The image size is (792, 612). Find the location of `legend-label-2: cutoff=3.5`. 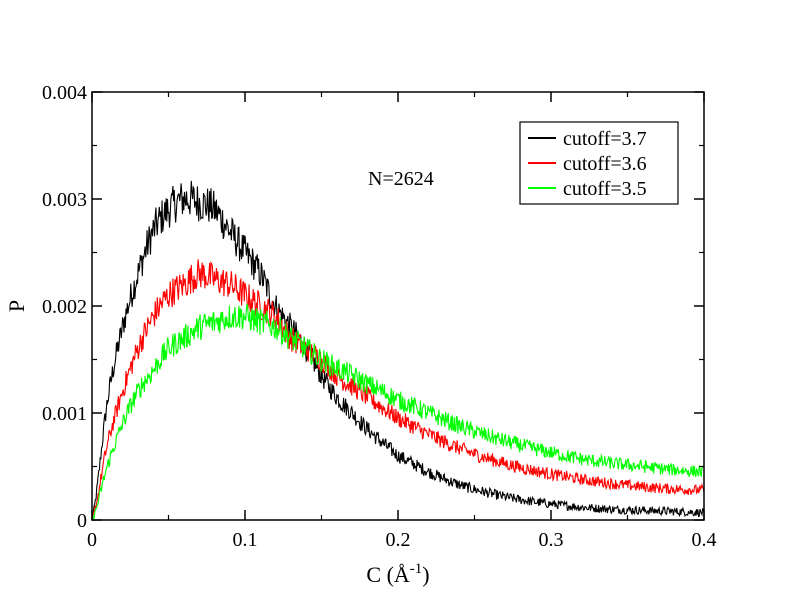

legend-label-2: cutoff=3.5 is located at coordinates (605, 189).